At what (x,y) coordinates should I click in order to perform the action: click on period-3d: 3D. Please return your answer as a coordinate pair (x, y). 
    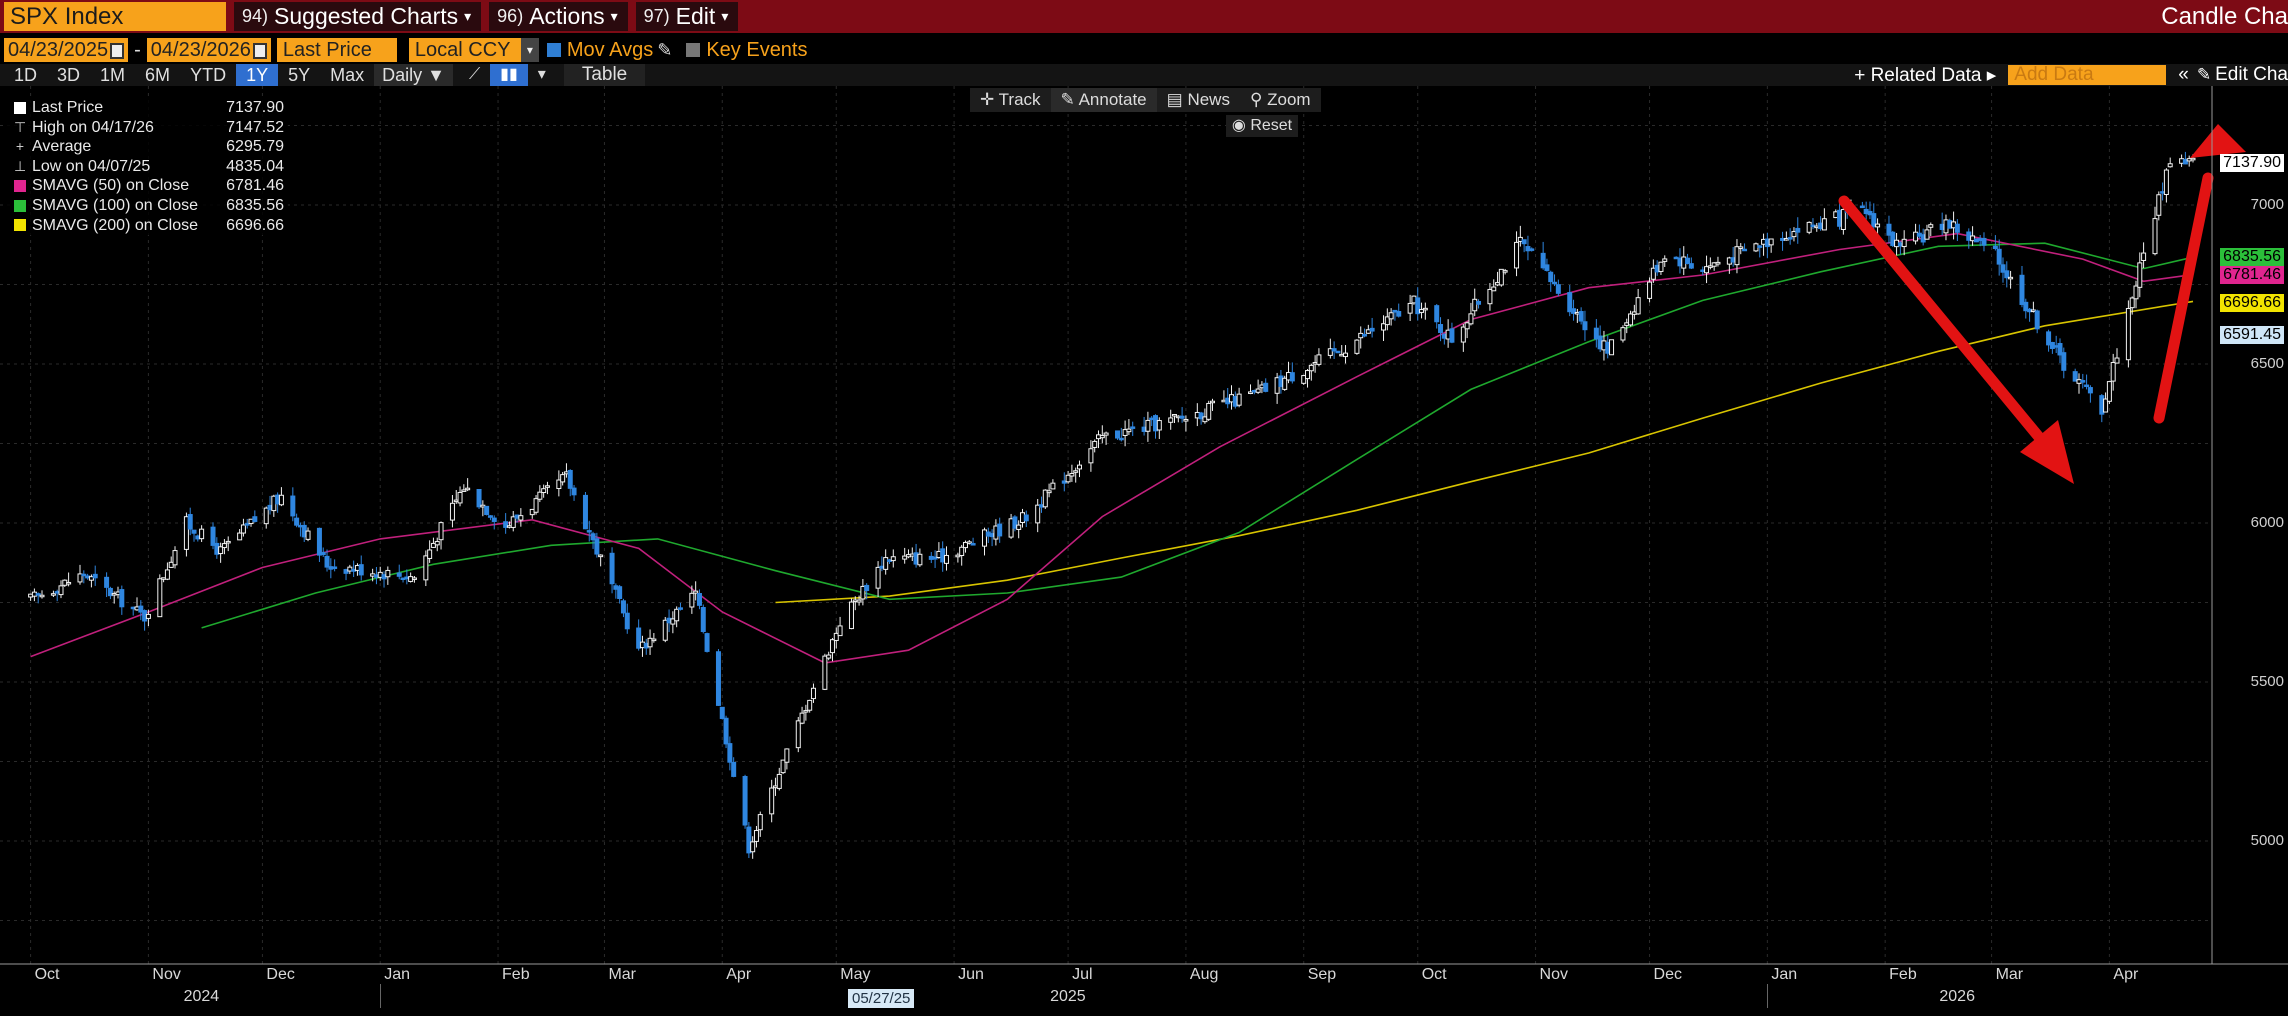
    Looking at the image, I should click on (69, 75).